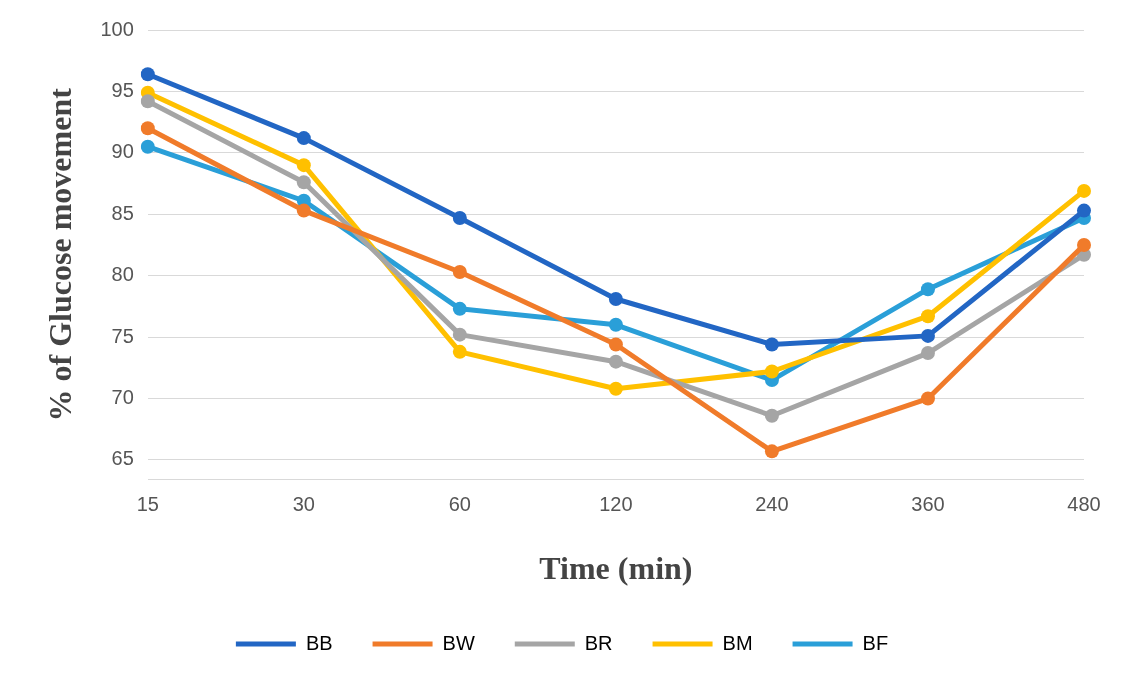 This screenshot has height=684, width=1134. Describe the element at coordinates (122, 397) in the screenshot. I see `y-tick-label: 70` at that location.